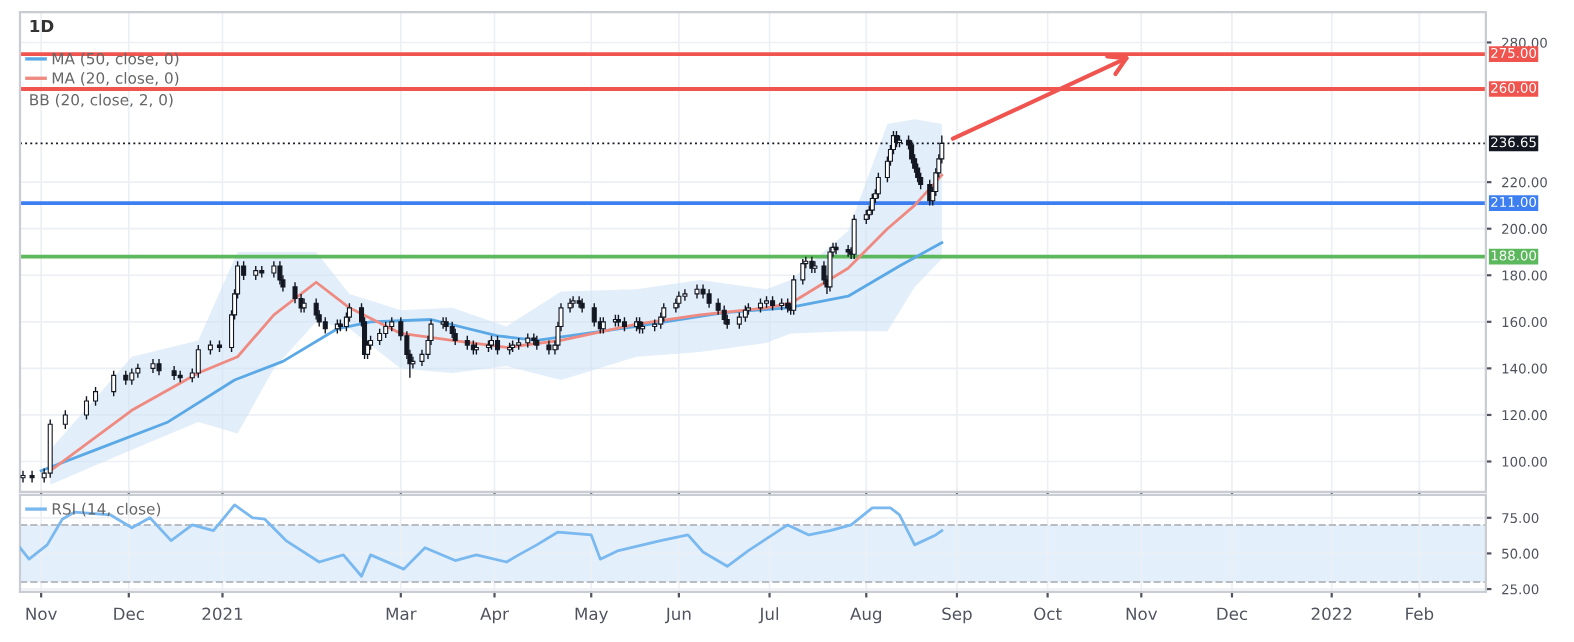  Describe the element at coordinates (1420, 614) in the screenshot. I see `x-tick-label: Feb` at that location.